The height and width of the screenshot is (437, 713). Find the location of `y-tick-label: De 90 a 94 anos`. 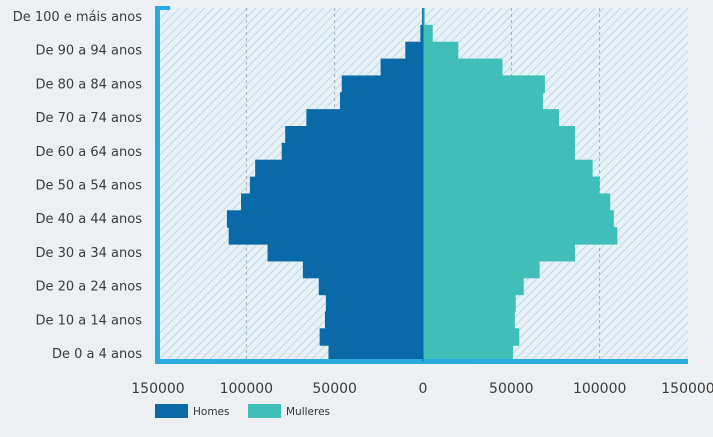

y-tick-label: De 90 a 94 anos is located at coordinates (88, 51).